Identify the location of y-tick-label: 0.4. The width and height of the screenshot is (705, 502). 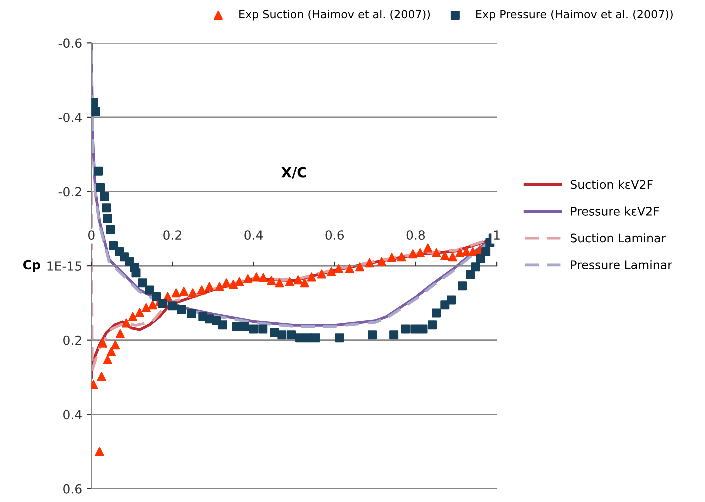
(73, 415).